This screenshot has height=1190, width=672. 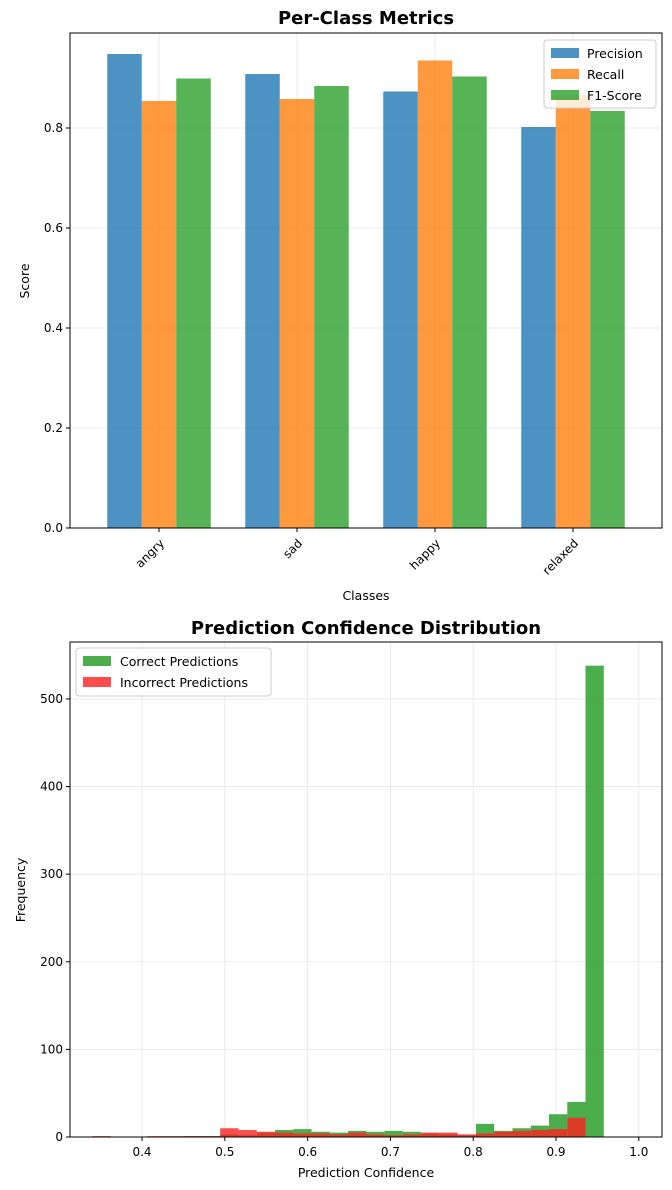 I want to click on bar-recall-relaxed, so click(x=573, y=311).